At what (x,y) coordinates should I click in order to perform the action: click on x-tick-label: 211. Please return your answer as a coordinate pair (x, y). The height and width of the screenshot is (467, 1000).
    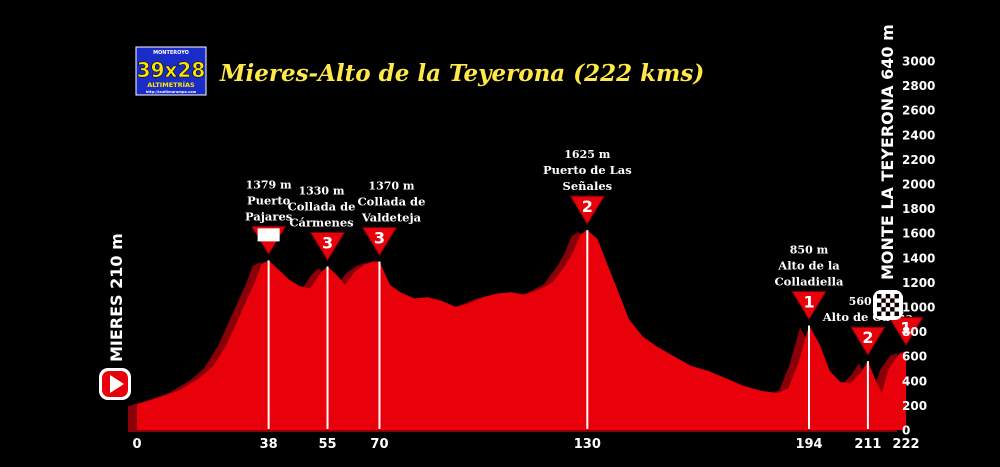
    Looking at the image, I should click on (867, 444).